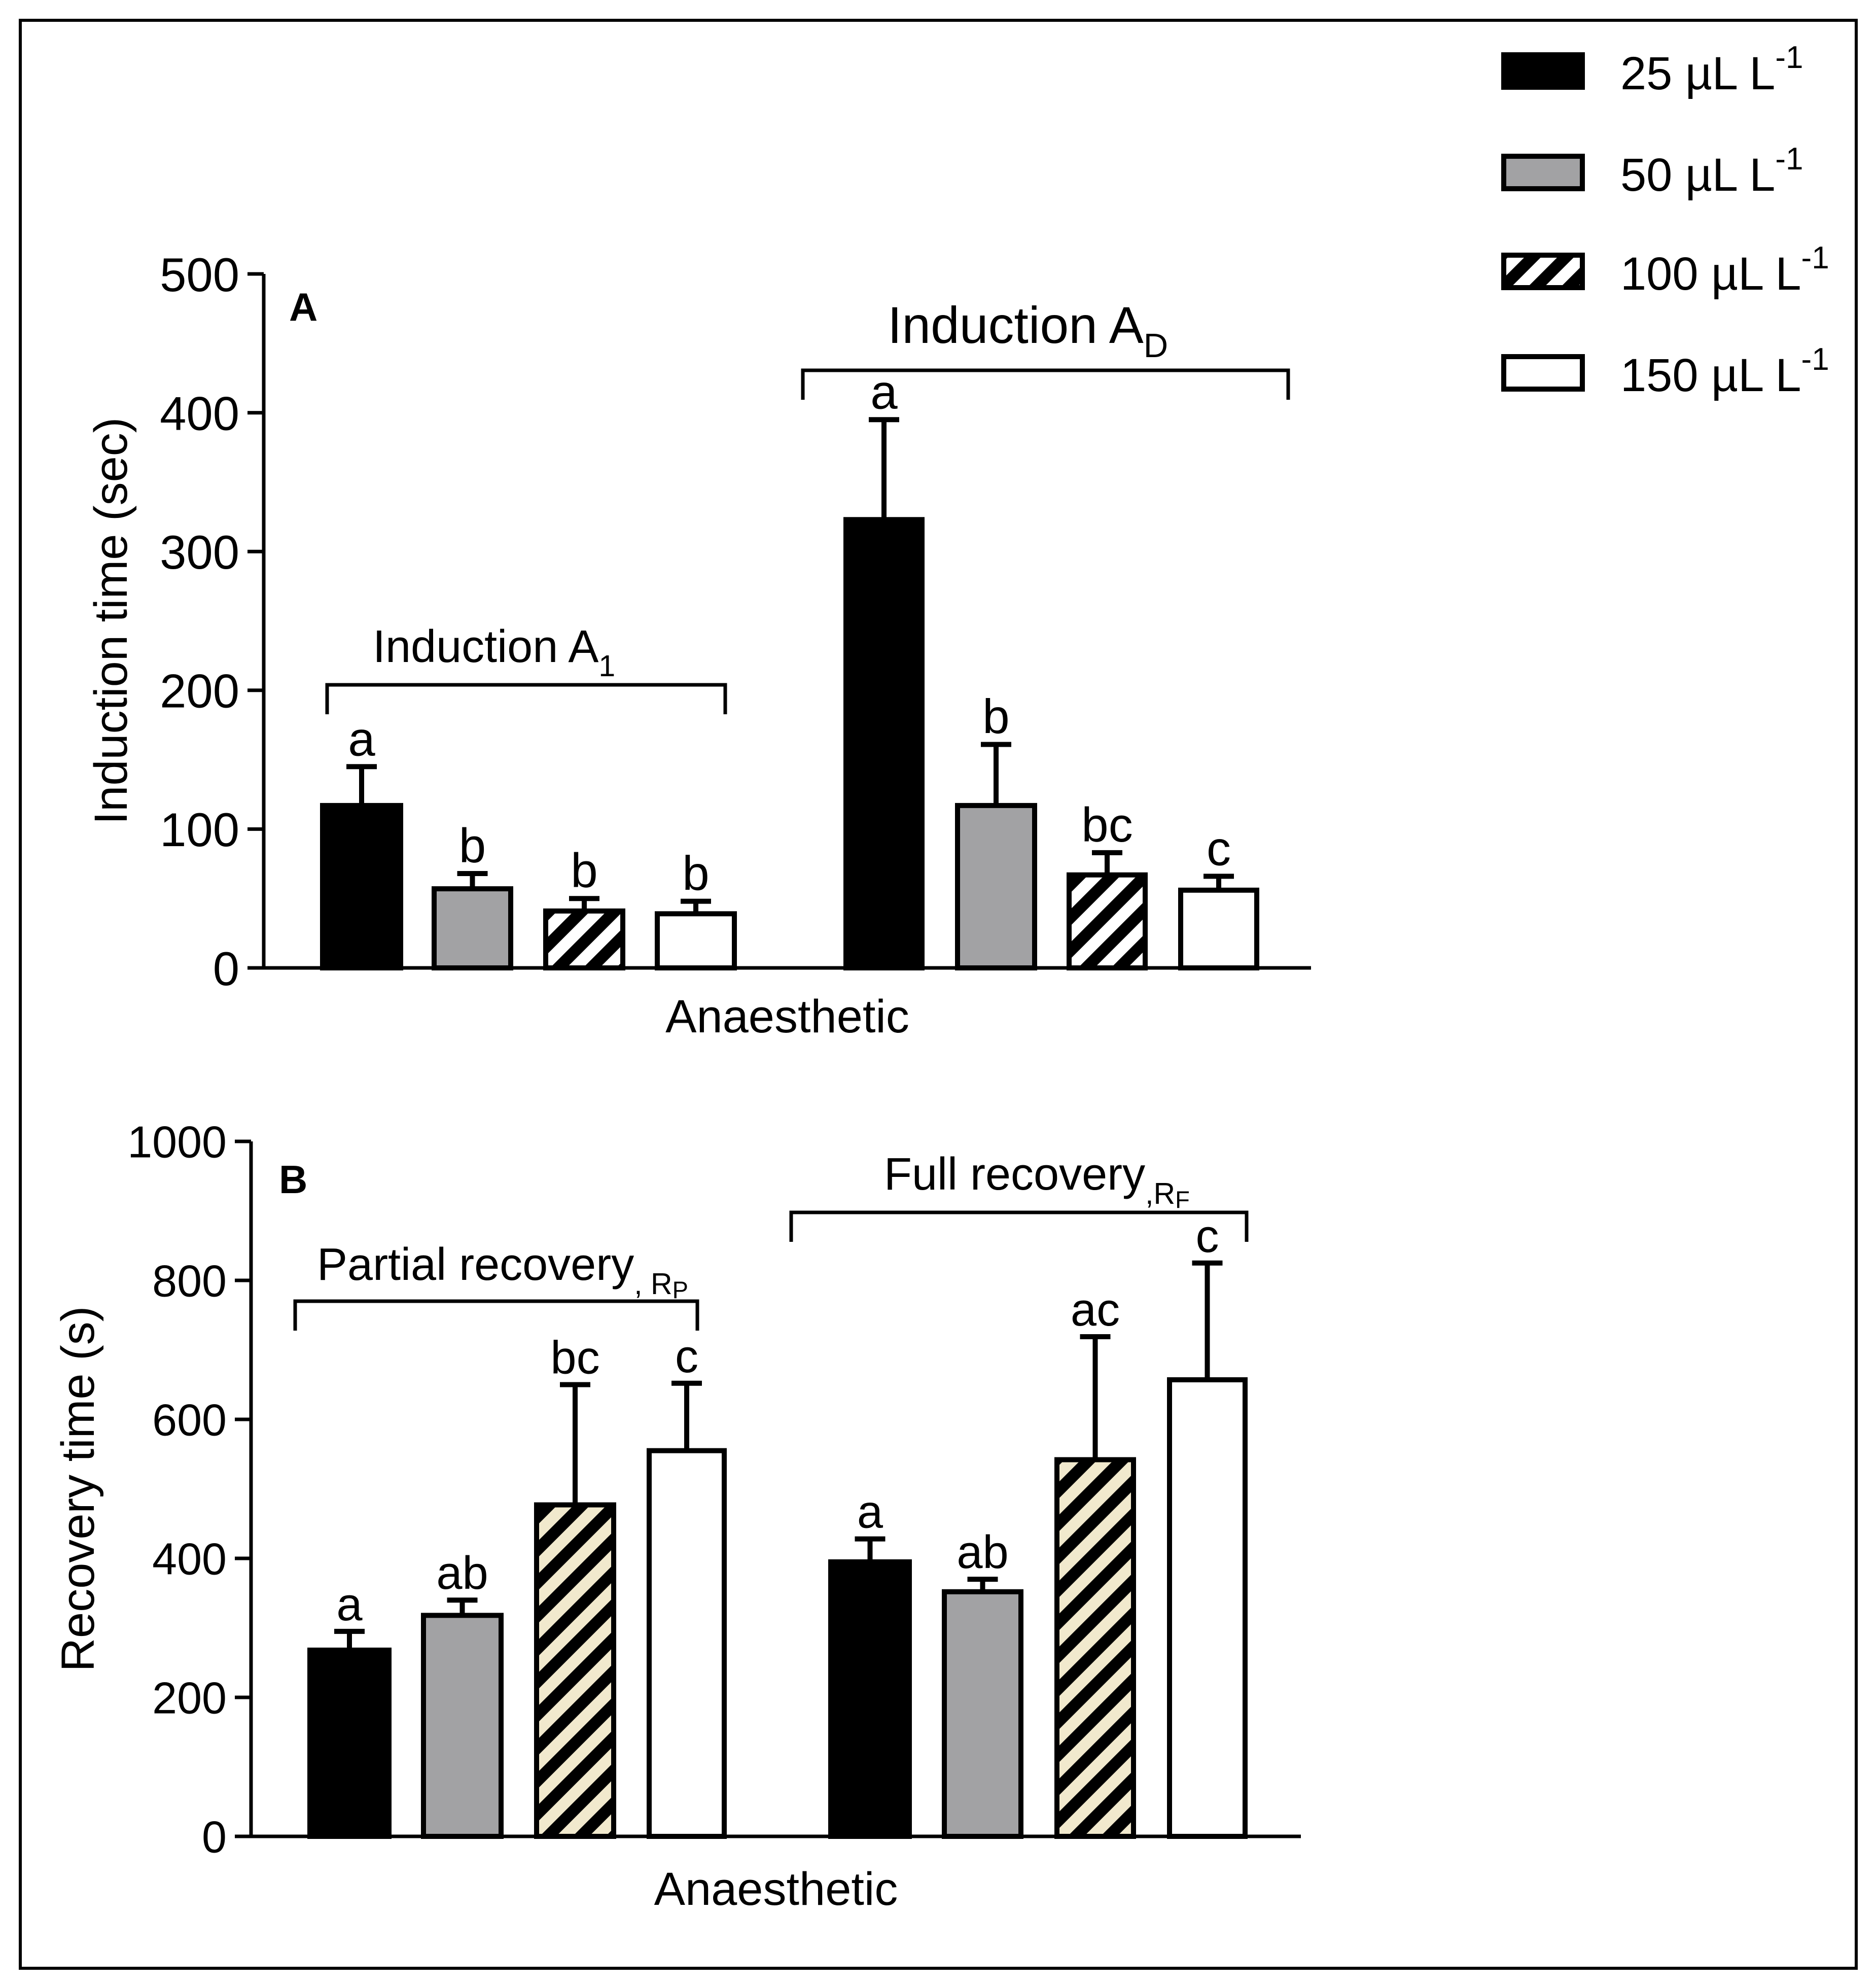 The height and width of the screenshot is (1984, 1876). What do you see at coordinates (293, 1179) in the screenshot?
I see `panel-label: B` at bounding box center [293, 1179].